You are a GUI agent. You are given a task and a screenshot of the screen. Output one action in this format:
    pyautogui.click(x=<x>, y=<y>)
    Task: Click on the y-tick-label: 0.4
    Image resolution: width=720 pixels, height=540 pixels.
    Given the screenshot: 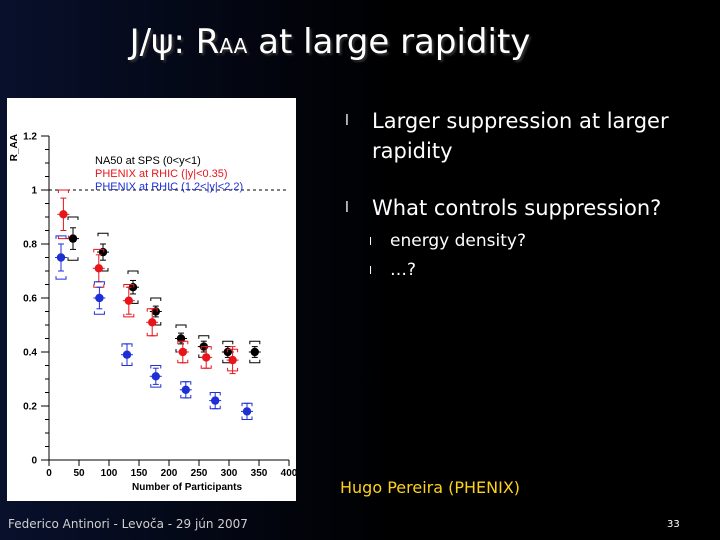 What is the action you would take?
    pyautogui.click(x=30, y=353)
    